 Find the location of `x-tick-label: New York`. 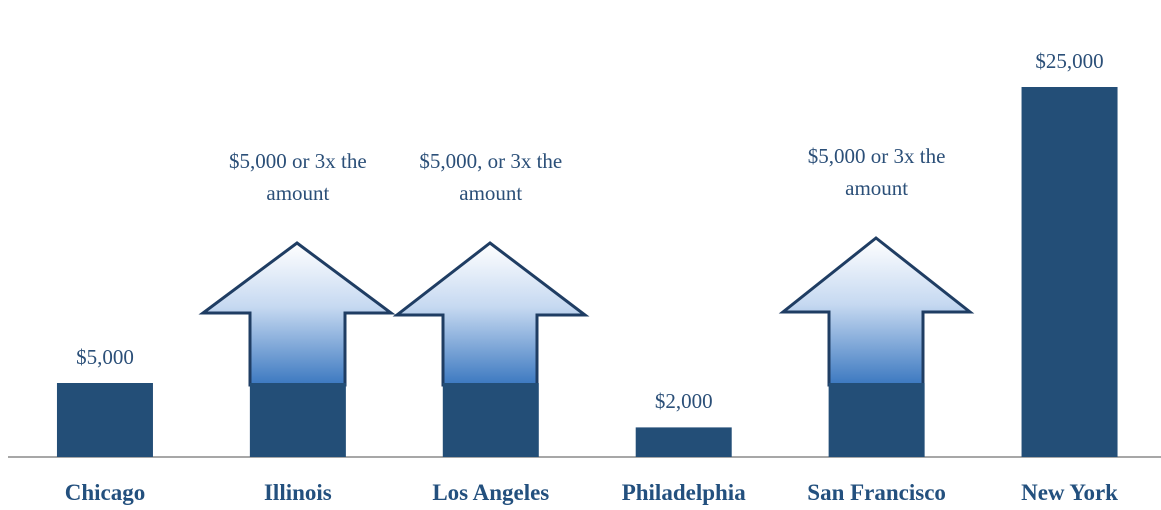

x-tick-label: New York is located at coordinates (1069, 492).